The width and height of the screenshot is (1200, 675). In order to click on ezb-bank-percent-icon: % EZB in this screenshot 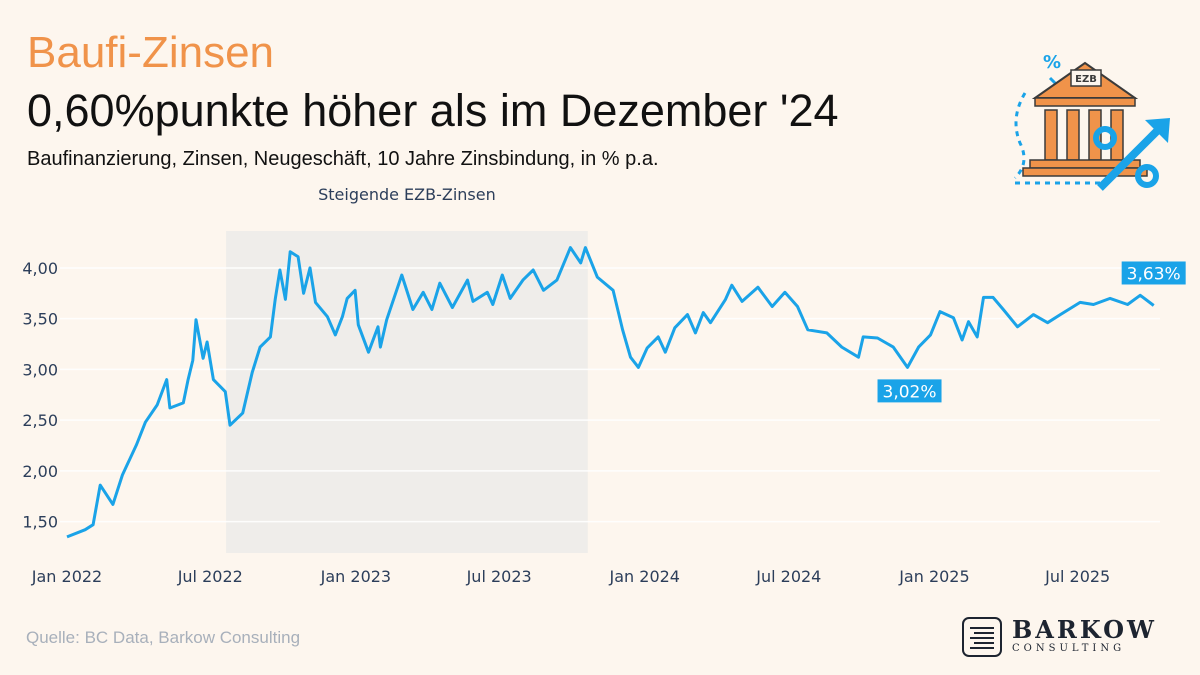, I will do `click(1091, 121)`.